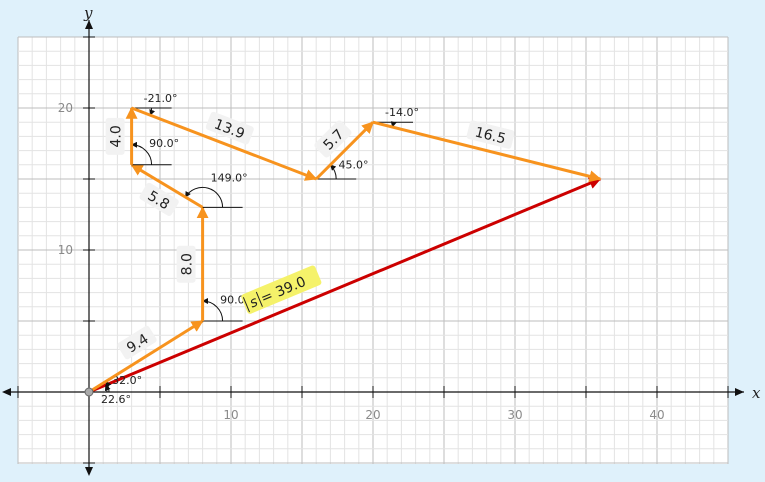 Image resolution: width=765 pixels, height=482 pixels. What do you see at coordinates (89, 24) in the screenshot?
I see `y-axis-arrow-up` at bounding box center [89, 24].